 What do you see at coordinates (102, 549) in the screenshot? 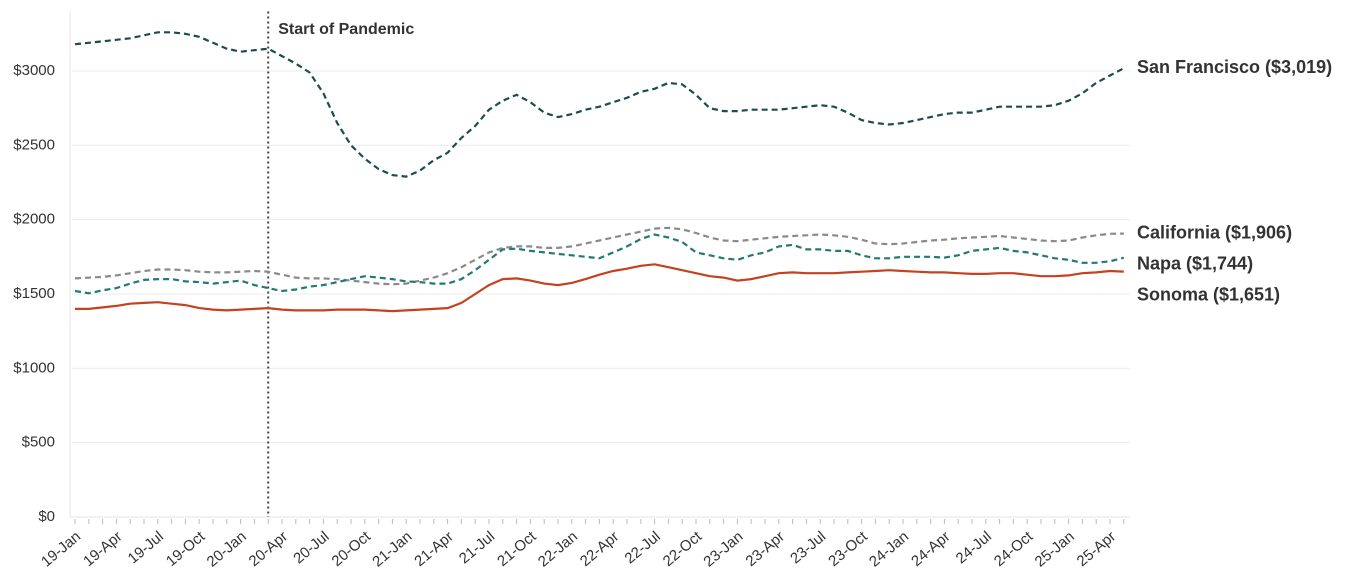
I see `x-tick-label: 19-Apr` at bounding box center [102, 549].